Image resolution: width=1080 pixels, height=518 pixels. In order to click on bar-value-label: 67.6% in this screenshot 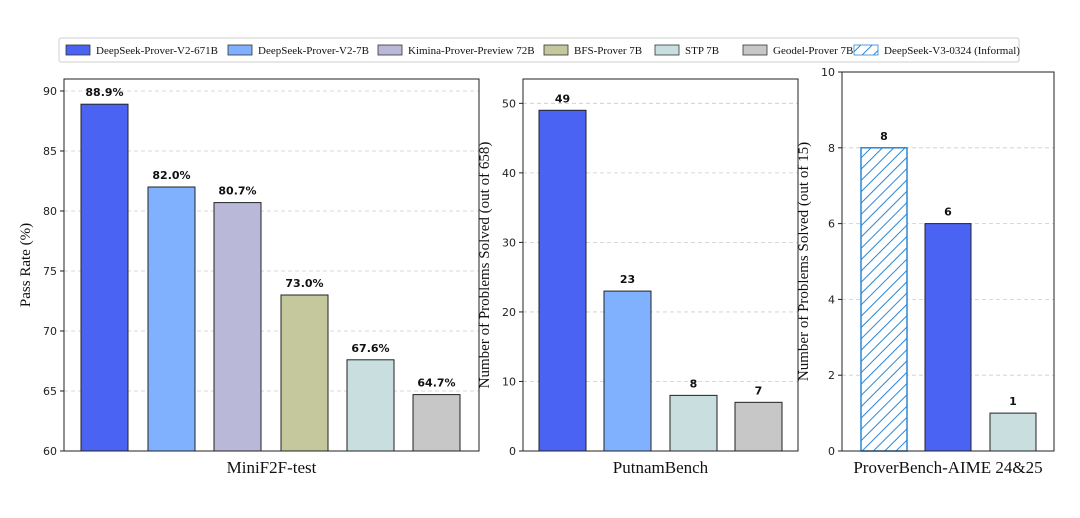, I will do `click(370, 348)`.